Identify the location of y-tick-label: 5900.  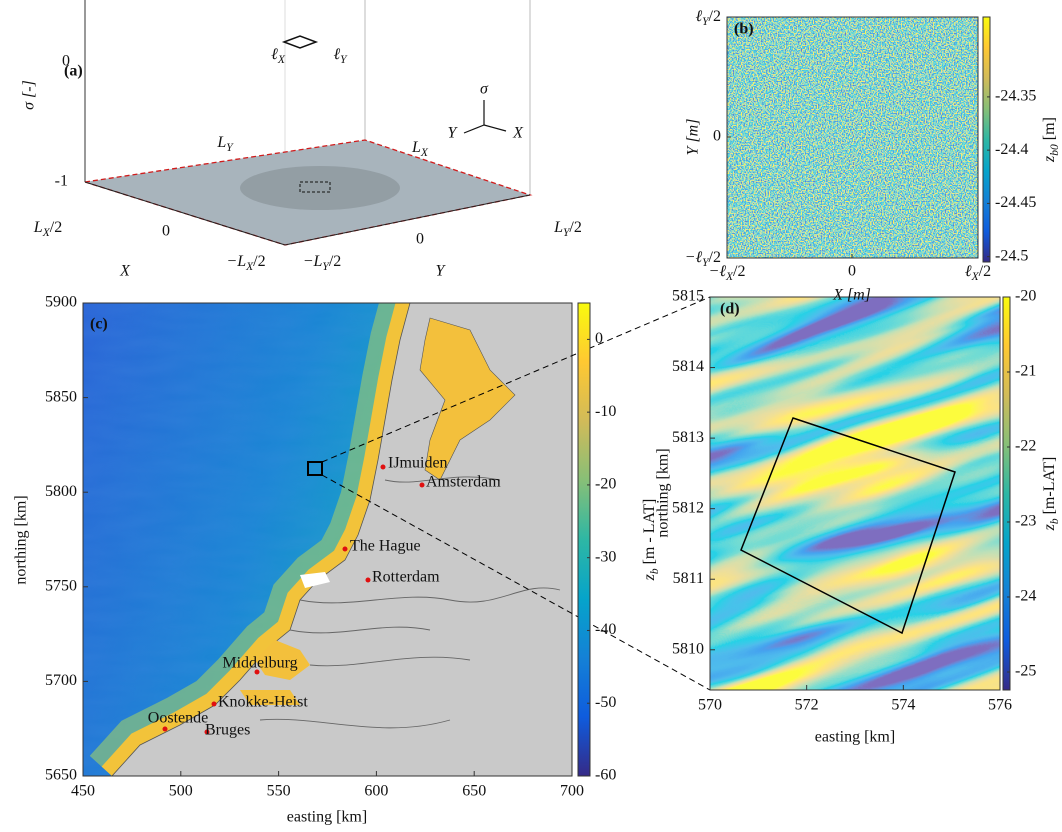
(61, 302).